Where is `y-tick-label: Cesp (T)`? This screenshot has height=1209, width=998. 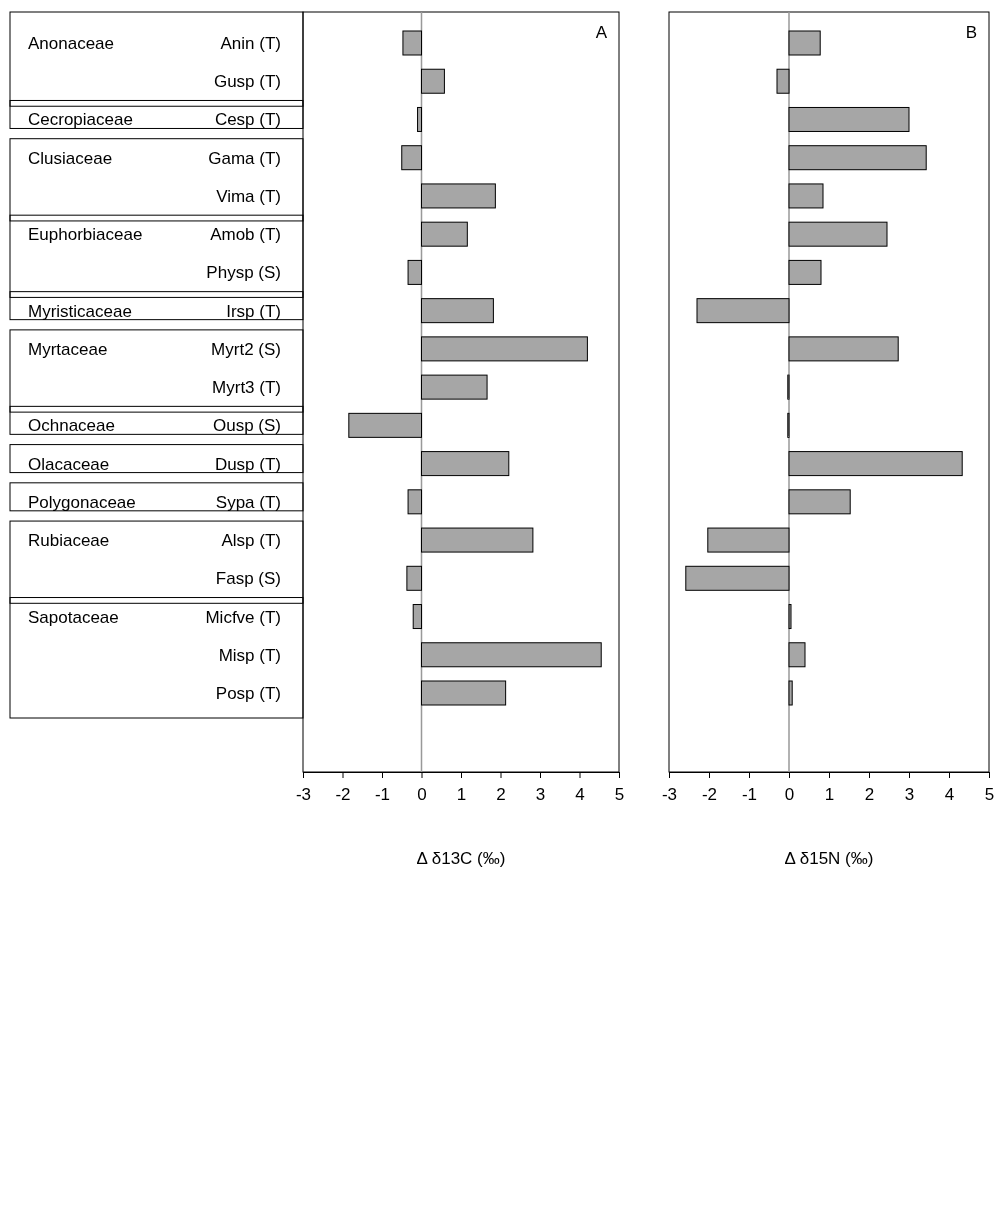
y-tick-label: Cesp (T) is located at coordinates (247, 120).